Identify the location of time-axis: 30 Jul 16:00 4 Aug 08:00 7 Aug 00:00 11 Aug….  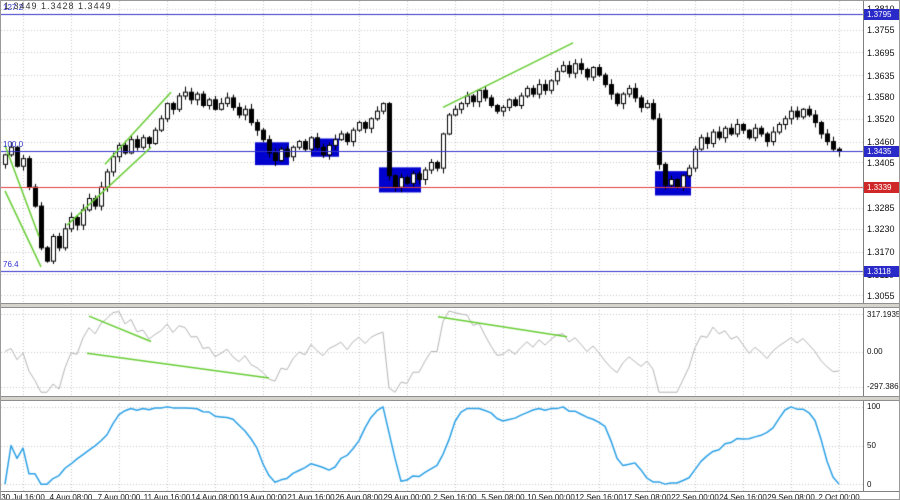
(450, 495).